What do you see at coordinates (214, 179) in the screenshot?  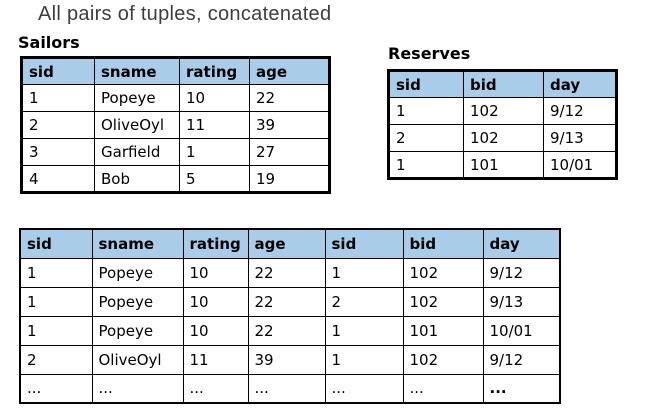 I see `table-cell: 5` at bounding box center [214, 179].